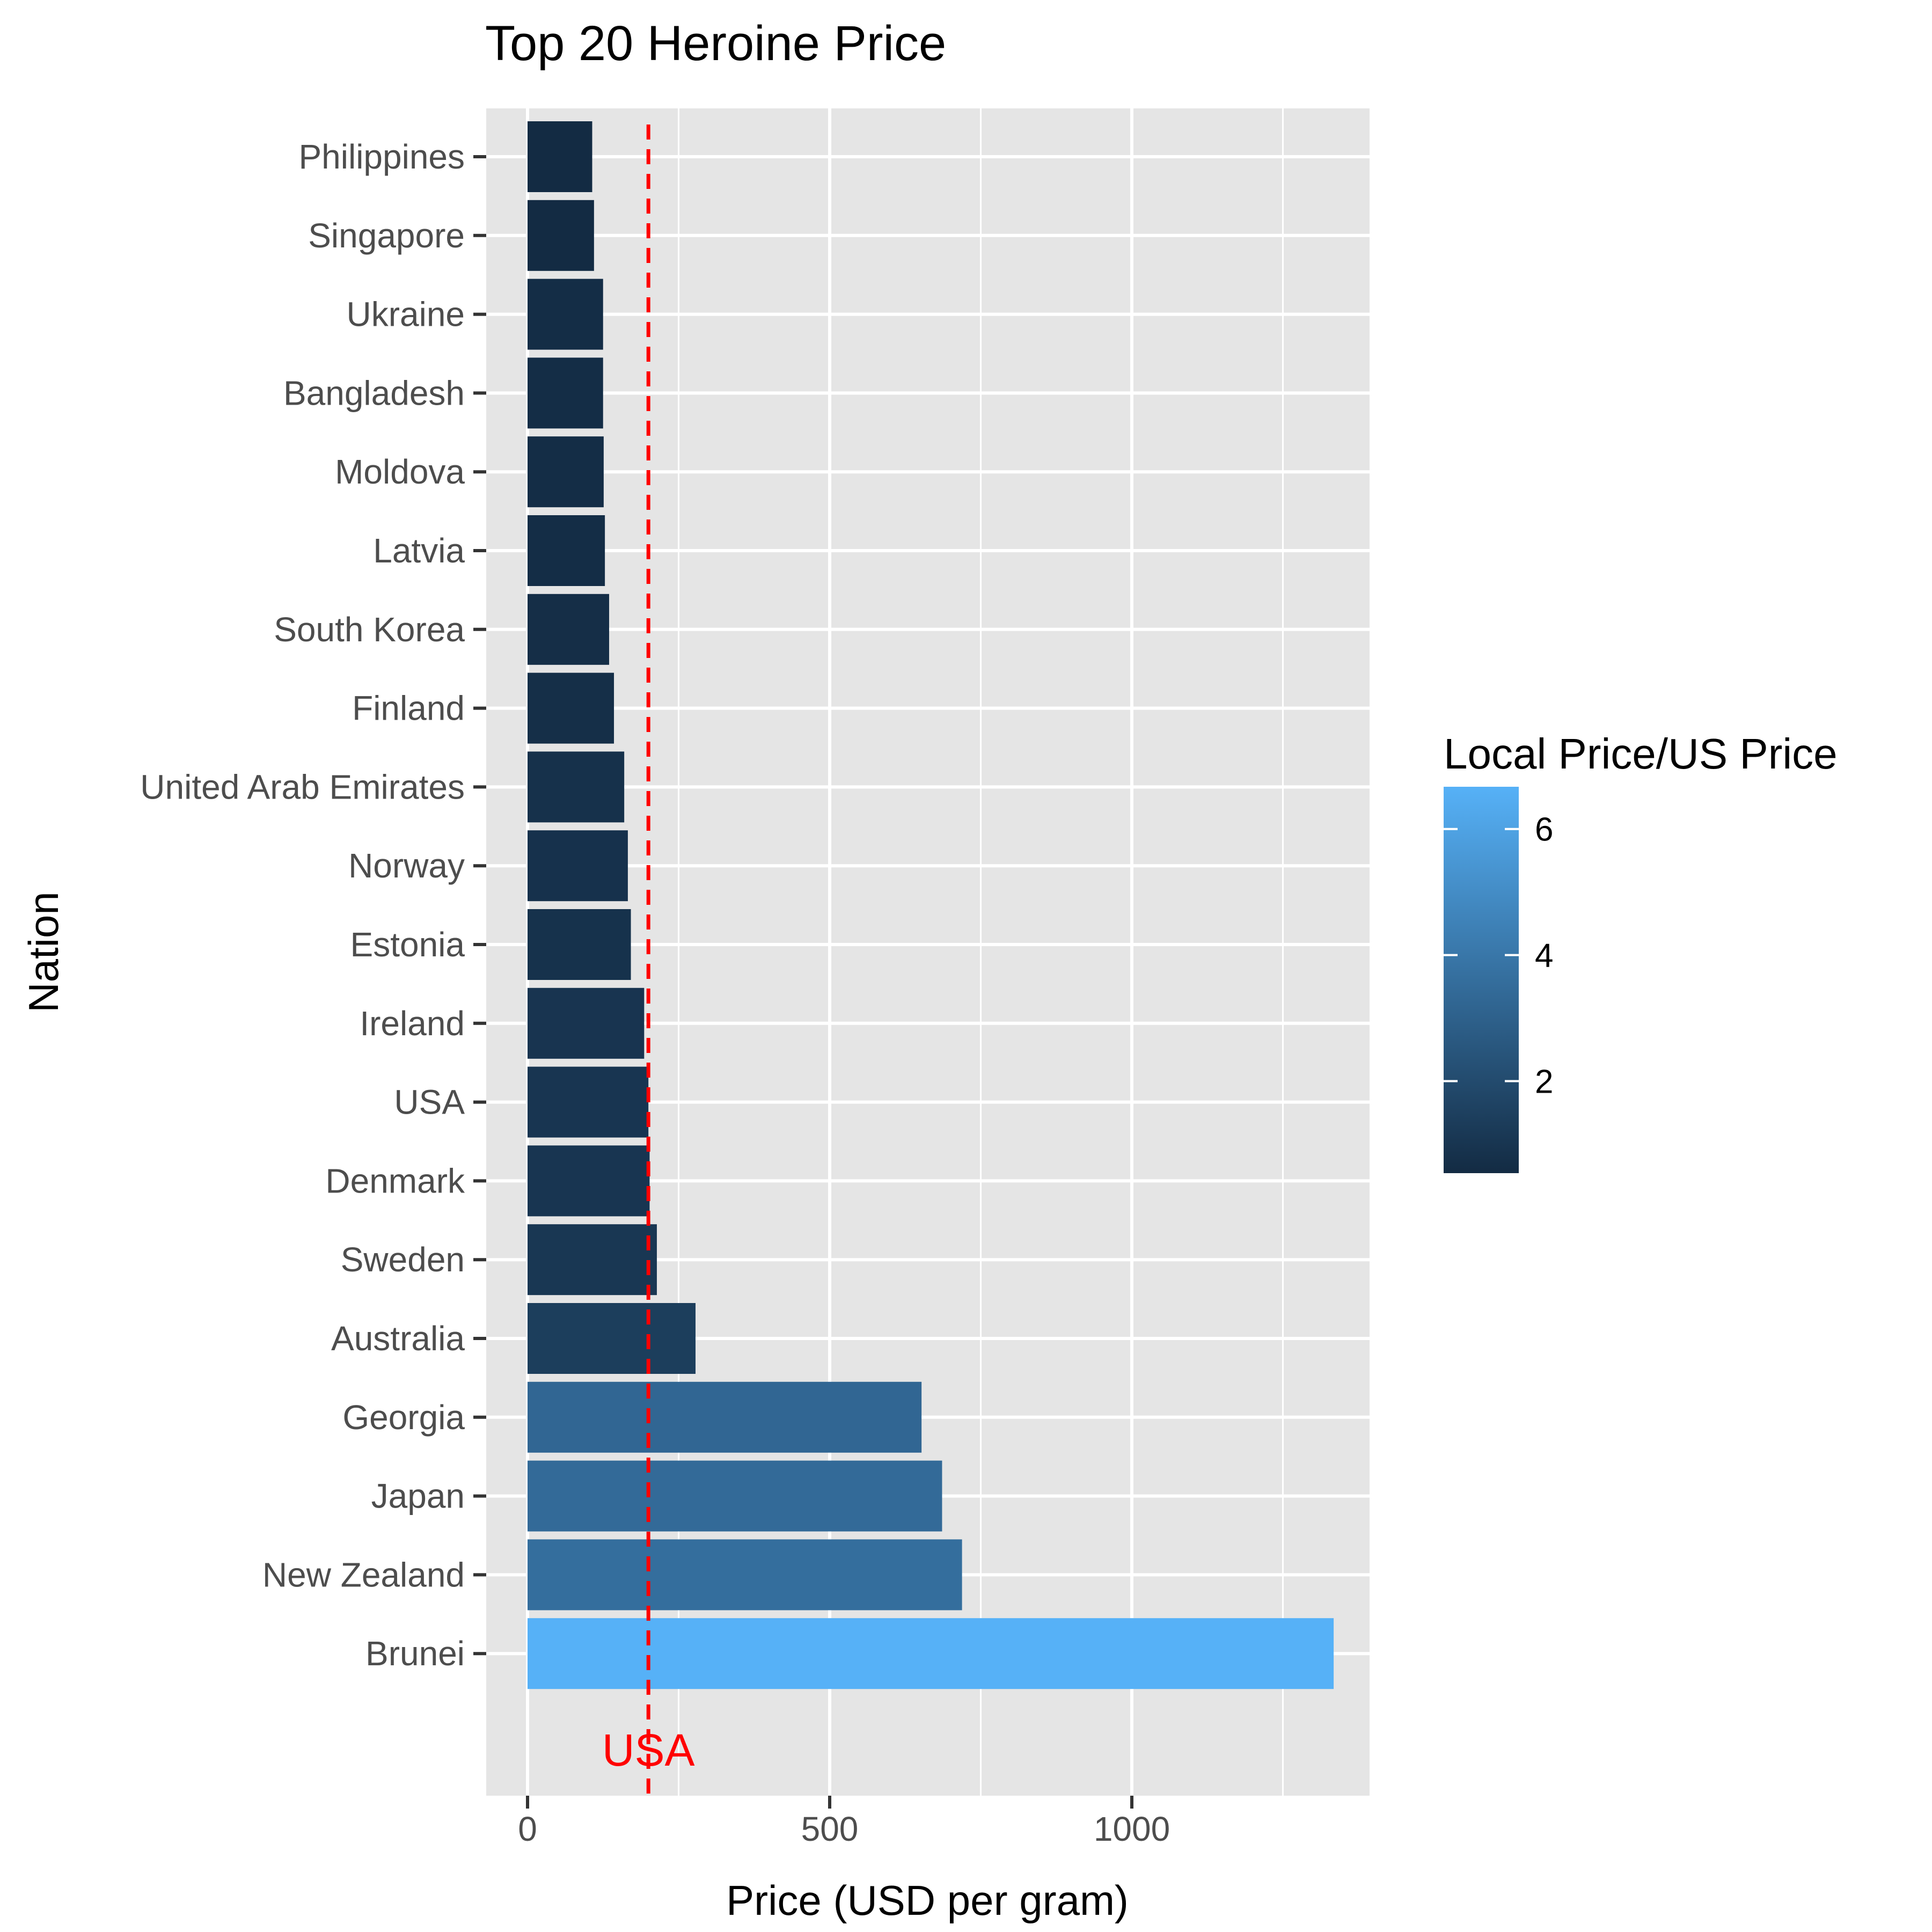 The image size is (1932, 1932). What do you see at coordinates (1132, 1829) in the screenshot?
I see `x-tick-label: 1000` at bounding box center [1132, 1829].